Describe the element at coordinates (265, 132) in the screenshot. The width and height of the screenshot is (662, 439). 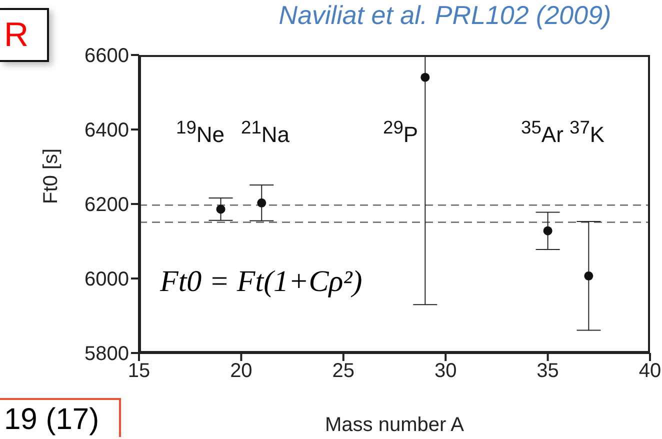
I see `annotation: $^{21}$Na` at that location.